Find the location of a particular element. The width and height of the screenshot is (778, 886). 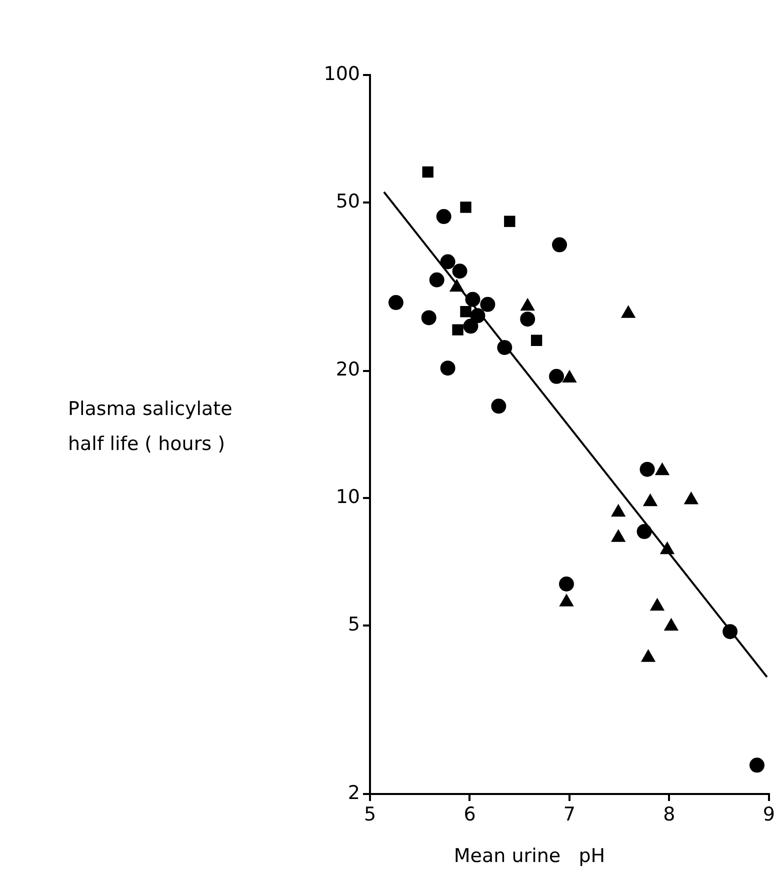

y-axis-title: Plasma salicylate half life ( hours ) is located at coordinates (150, 426).